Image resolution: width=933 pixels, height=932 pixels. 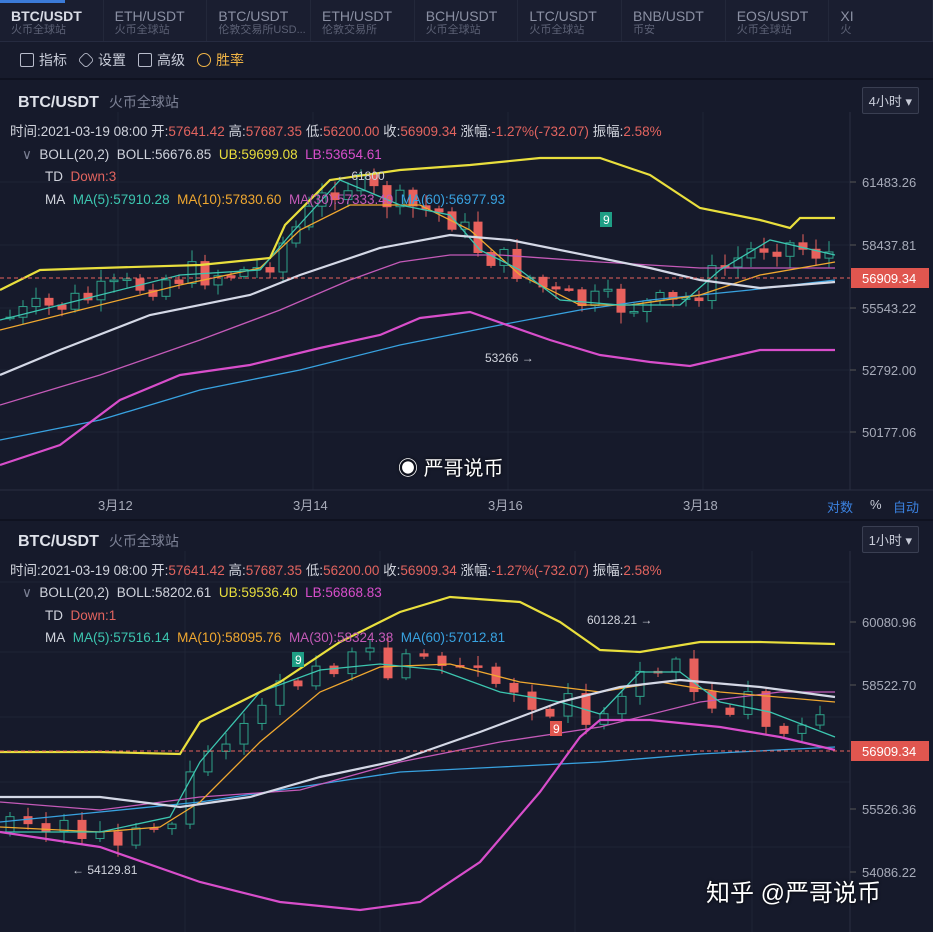 I want to click on price-label: 54086.22, so click(x=889, y=872).